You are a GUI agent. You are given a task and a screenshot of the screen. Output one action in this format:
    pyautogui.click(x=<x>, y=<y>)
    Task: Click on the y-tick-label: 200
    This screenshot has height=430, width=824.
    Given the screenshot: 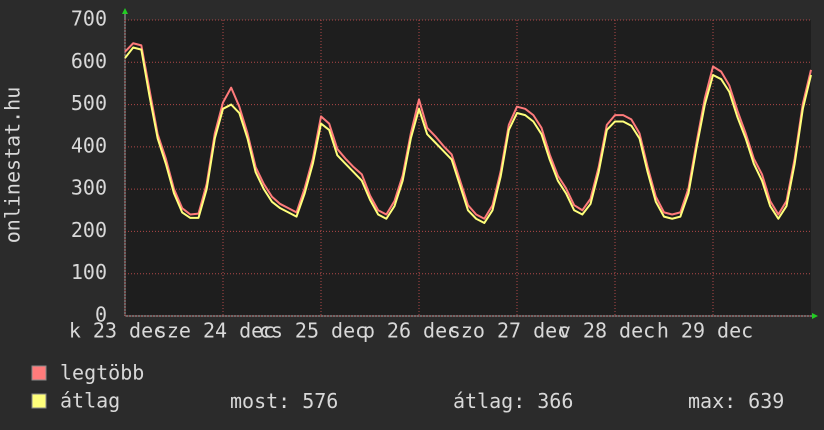 What is the action you would take?
    pyautogui.click(x=89, y=230)
    